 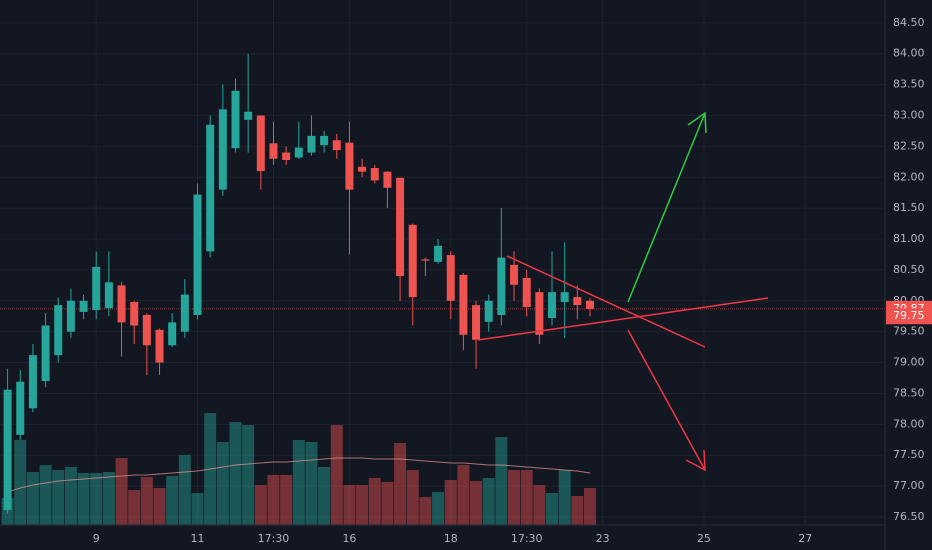 I want to click on price-tag, so click(x=909, y=316).